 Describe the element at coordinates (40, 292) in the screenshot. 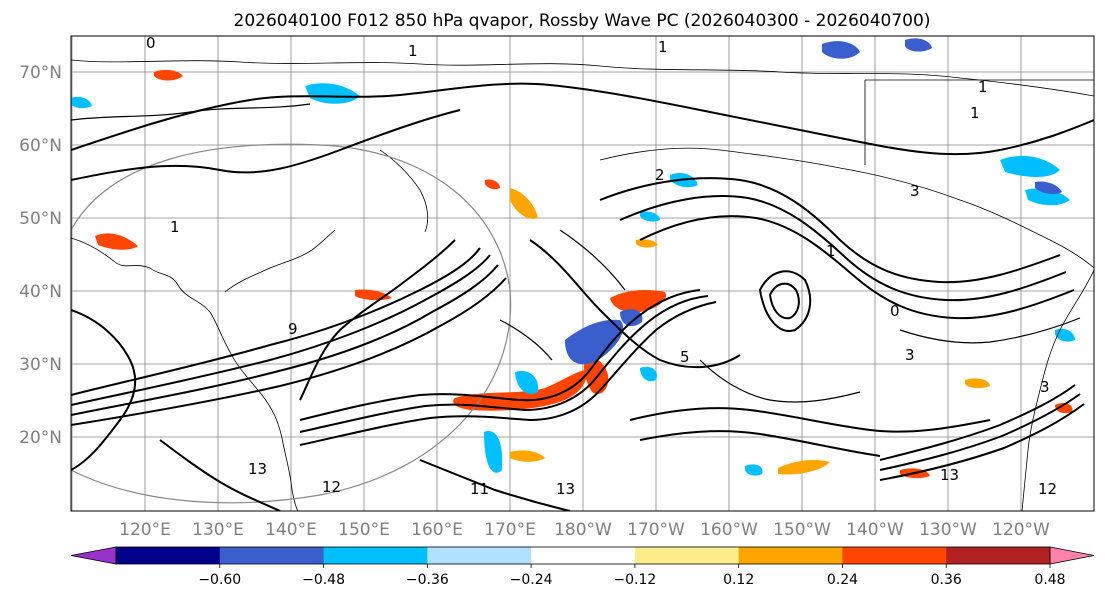

I see `lat-label: 40°N` at that location.